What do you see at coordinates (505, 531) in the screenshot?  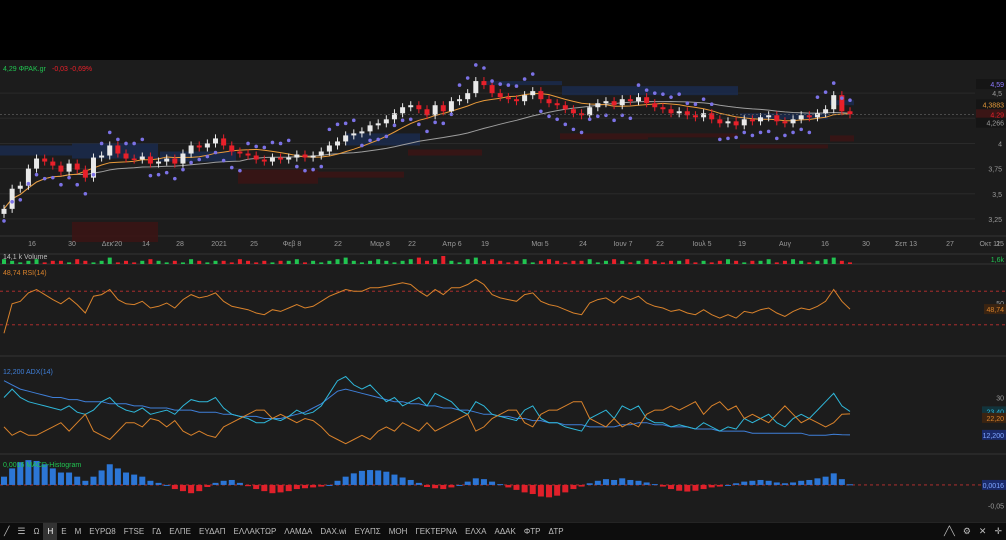 I see `symbol-tab: ΑΔΑΚ` at bounding box center [505, 531].